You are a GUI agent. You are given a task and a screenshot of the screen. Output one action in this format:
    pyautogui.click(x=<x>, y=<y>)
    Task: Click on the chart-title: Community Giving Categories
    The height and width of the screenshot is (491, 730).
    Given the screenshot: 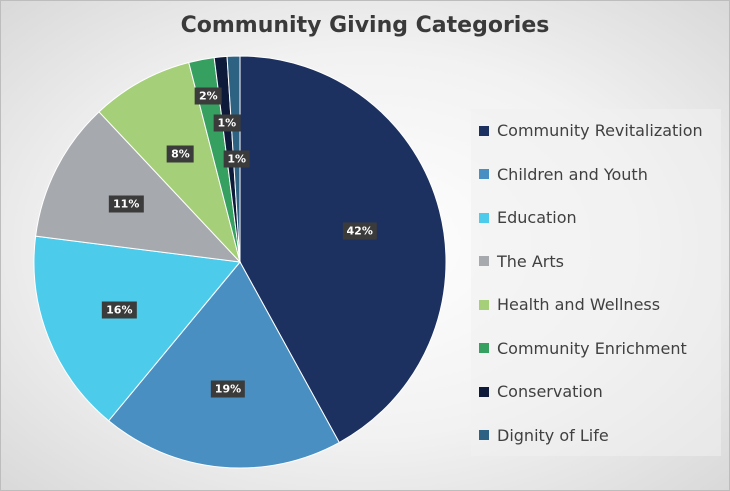 What is the action you would take?
    pyautogui.click(x=365, y=25)
    